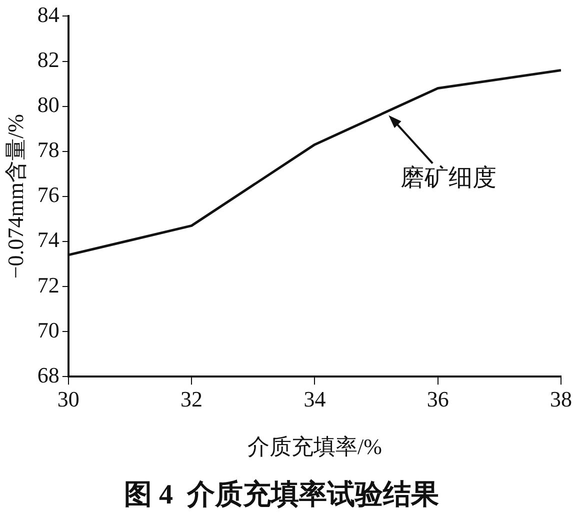  Describe the element at coordinates (191, 399) in the screenshot. I see `x-tick-label: 32` at that location.